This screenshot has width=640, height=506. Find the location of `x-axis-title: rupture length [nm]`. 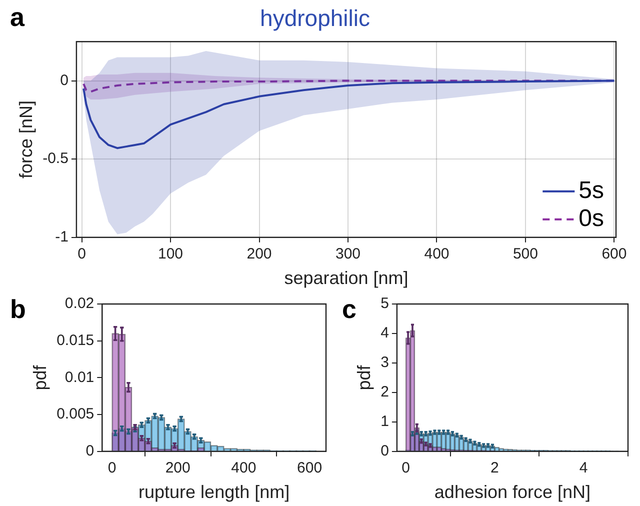

x-axis-title: rupture length [nm] is located at coordinates (214, 492).